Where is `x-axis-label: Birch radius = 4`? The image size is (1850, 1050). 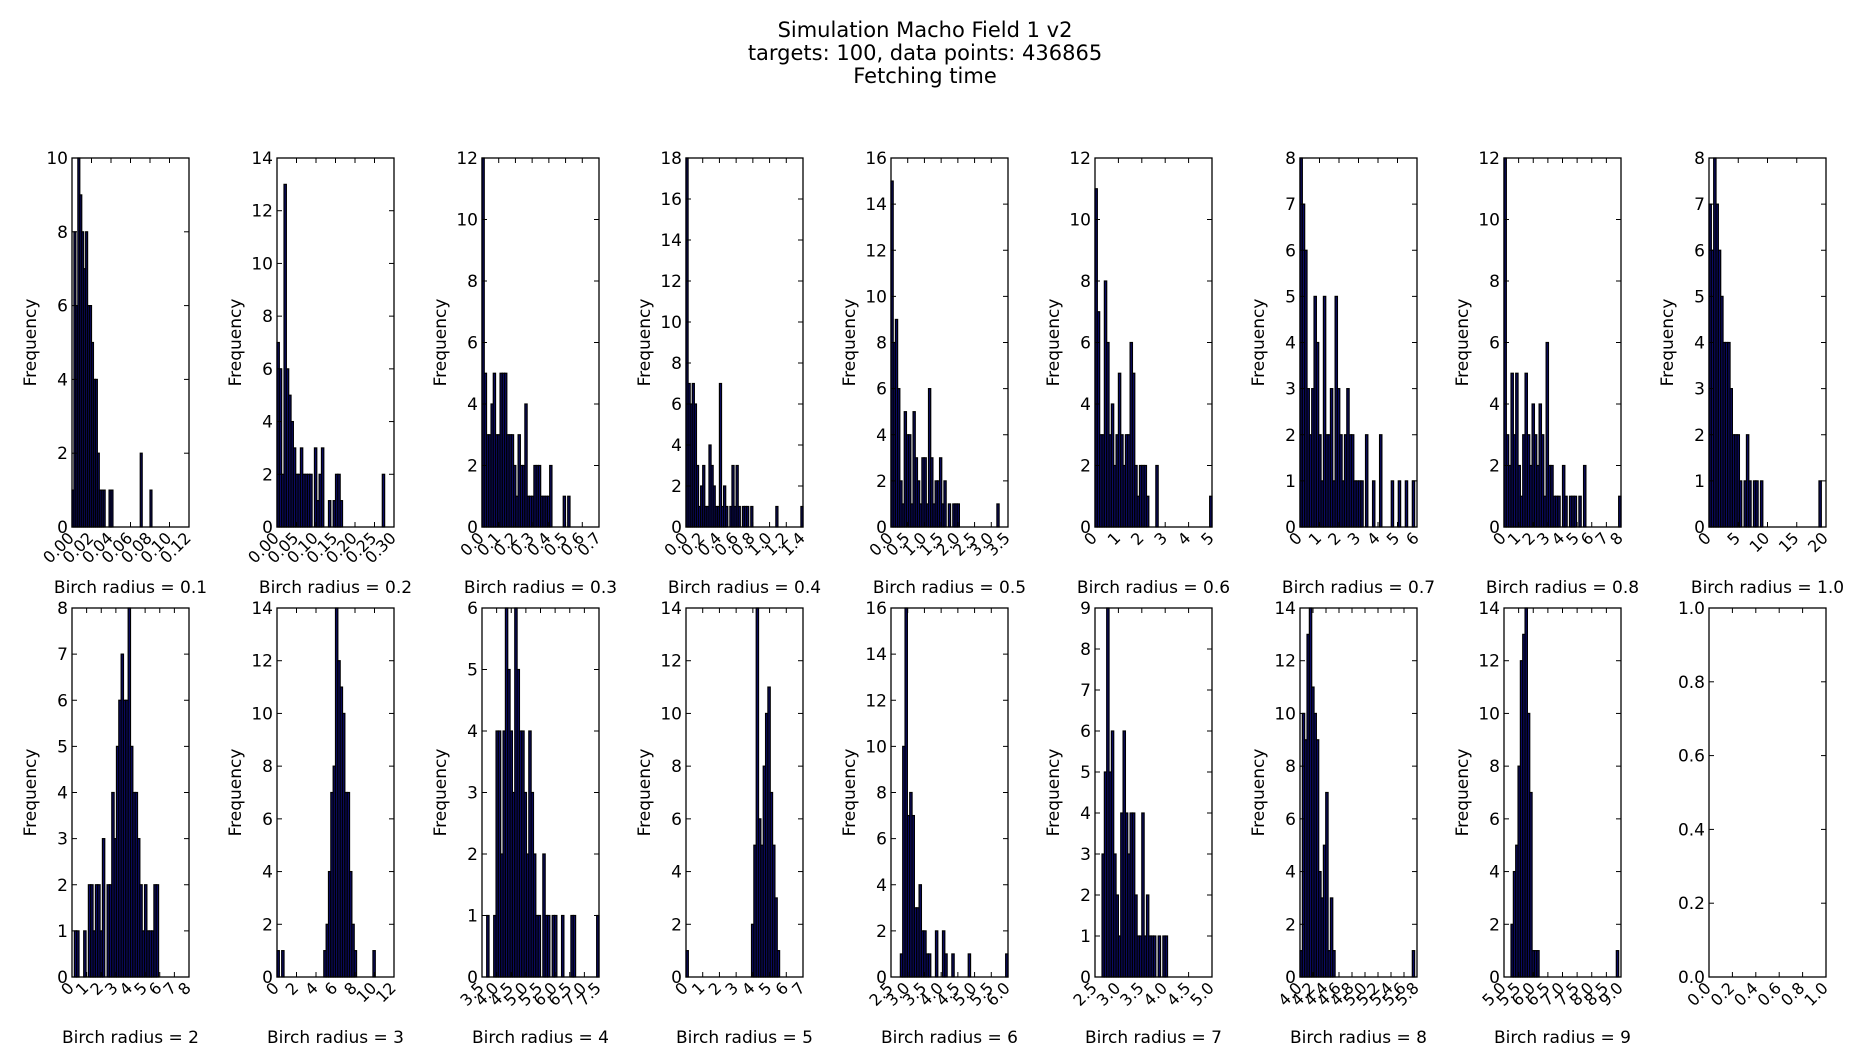 x-axis-label: Birch radius = 4 is located at coordinates (540, 1038).